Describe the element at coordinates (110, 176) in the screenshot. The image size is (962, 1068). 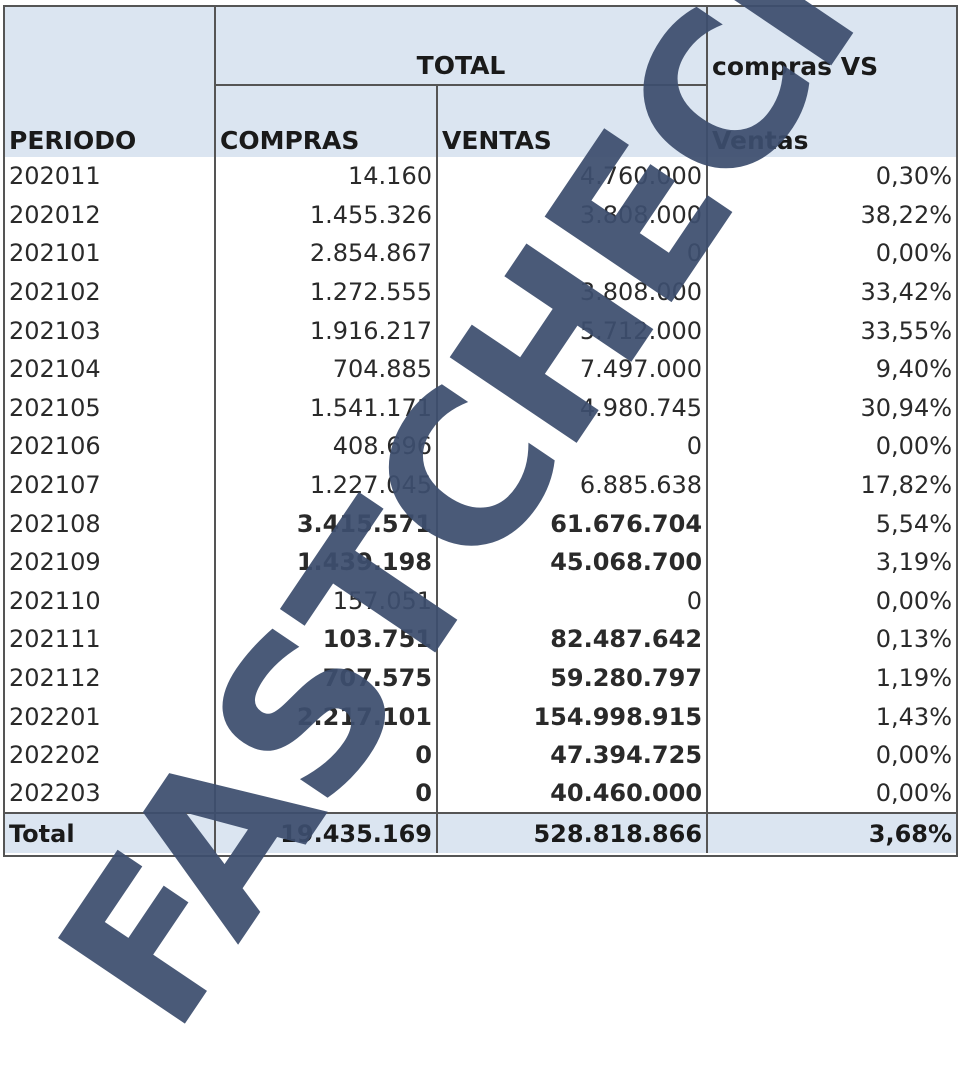
I see `cell-periodo: 202011` at that location.